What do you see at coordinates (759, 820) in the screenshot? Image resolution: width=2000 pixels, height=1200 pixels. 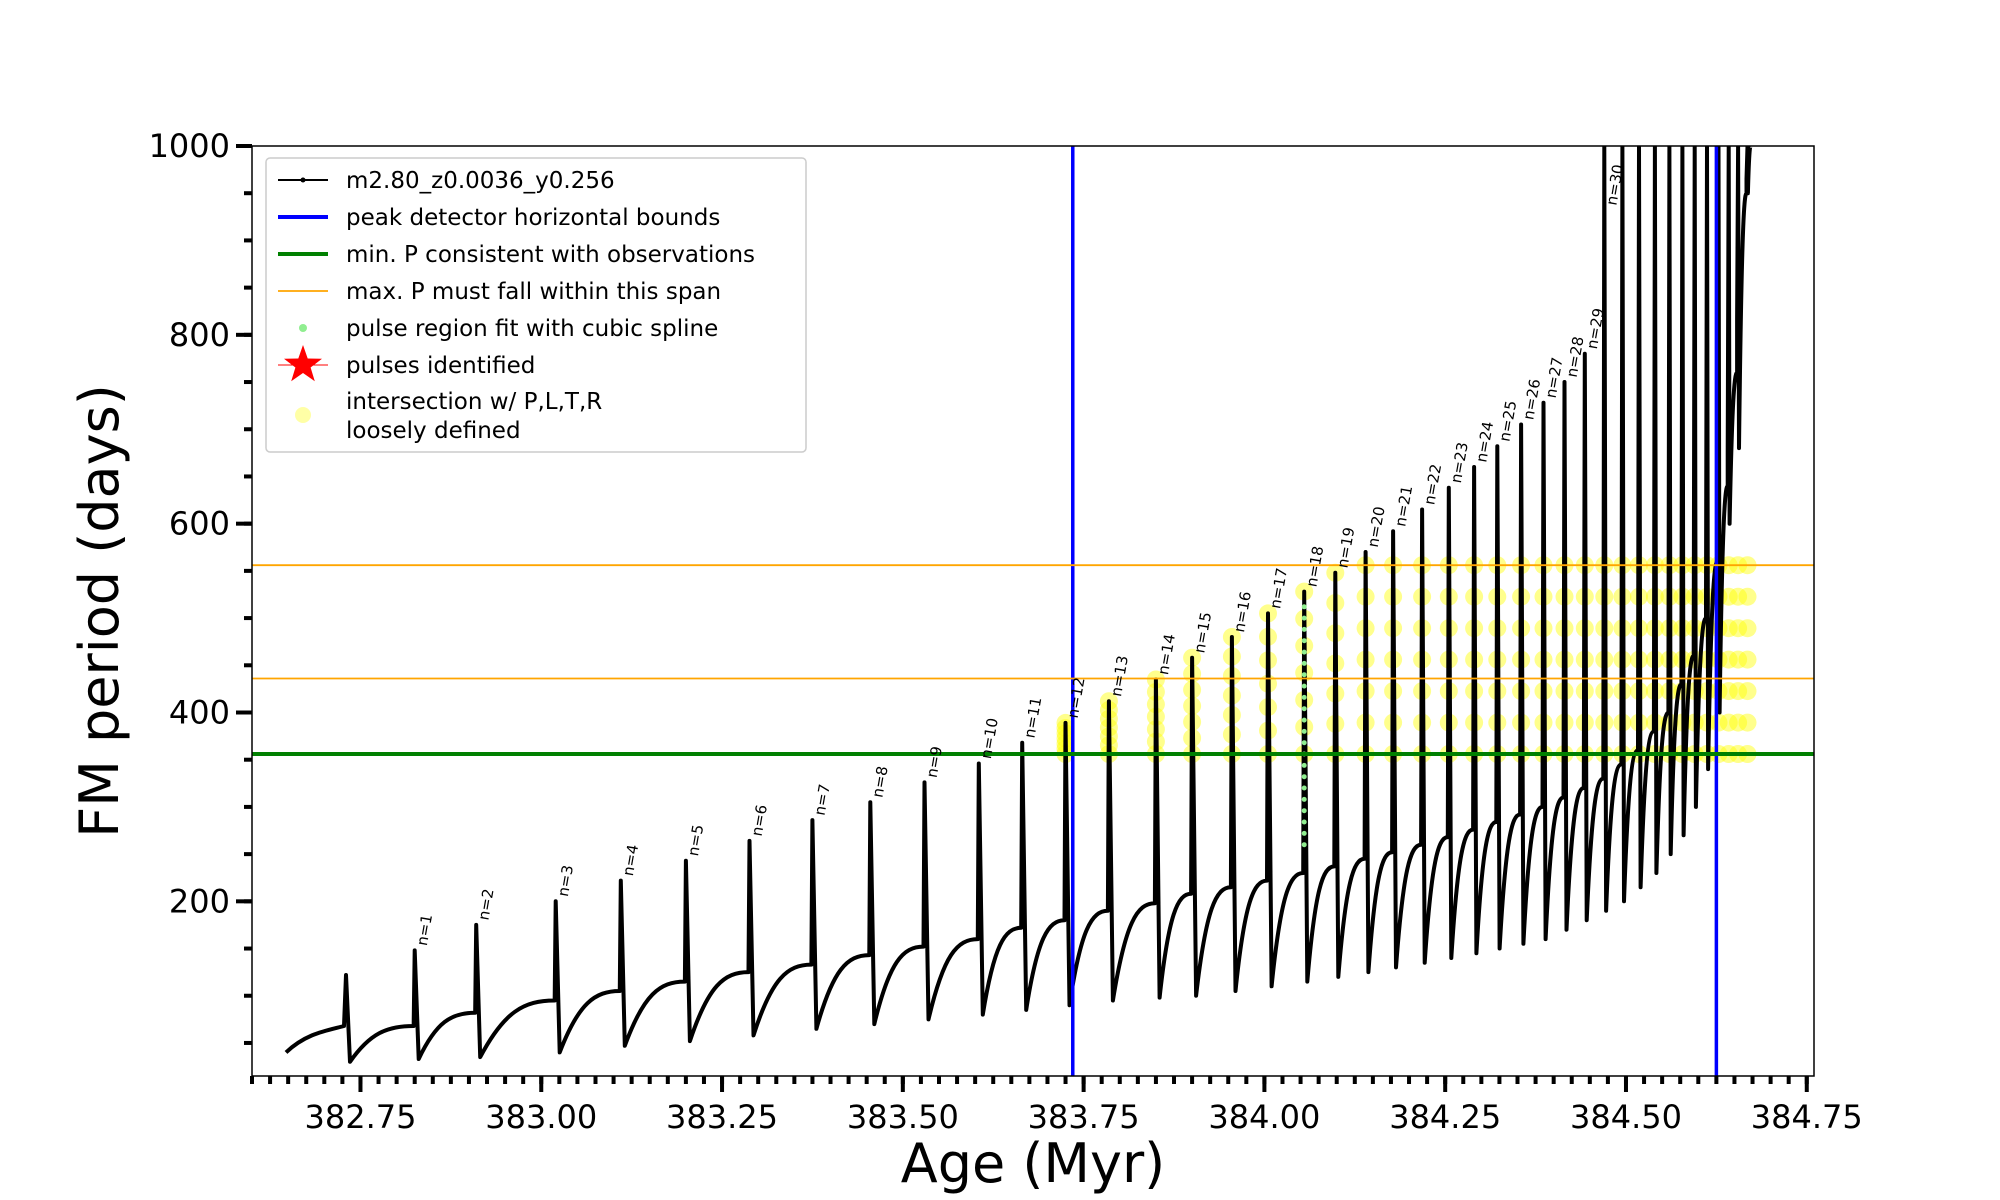 I see `pulse-label: n=6` at bounding box center [759, 820].